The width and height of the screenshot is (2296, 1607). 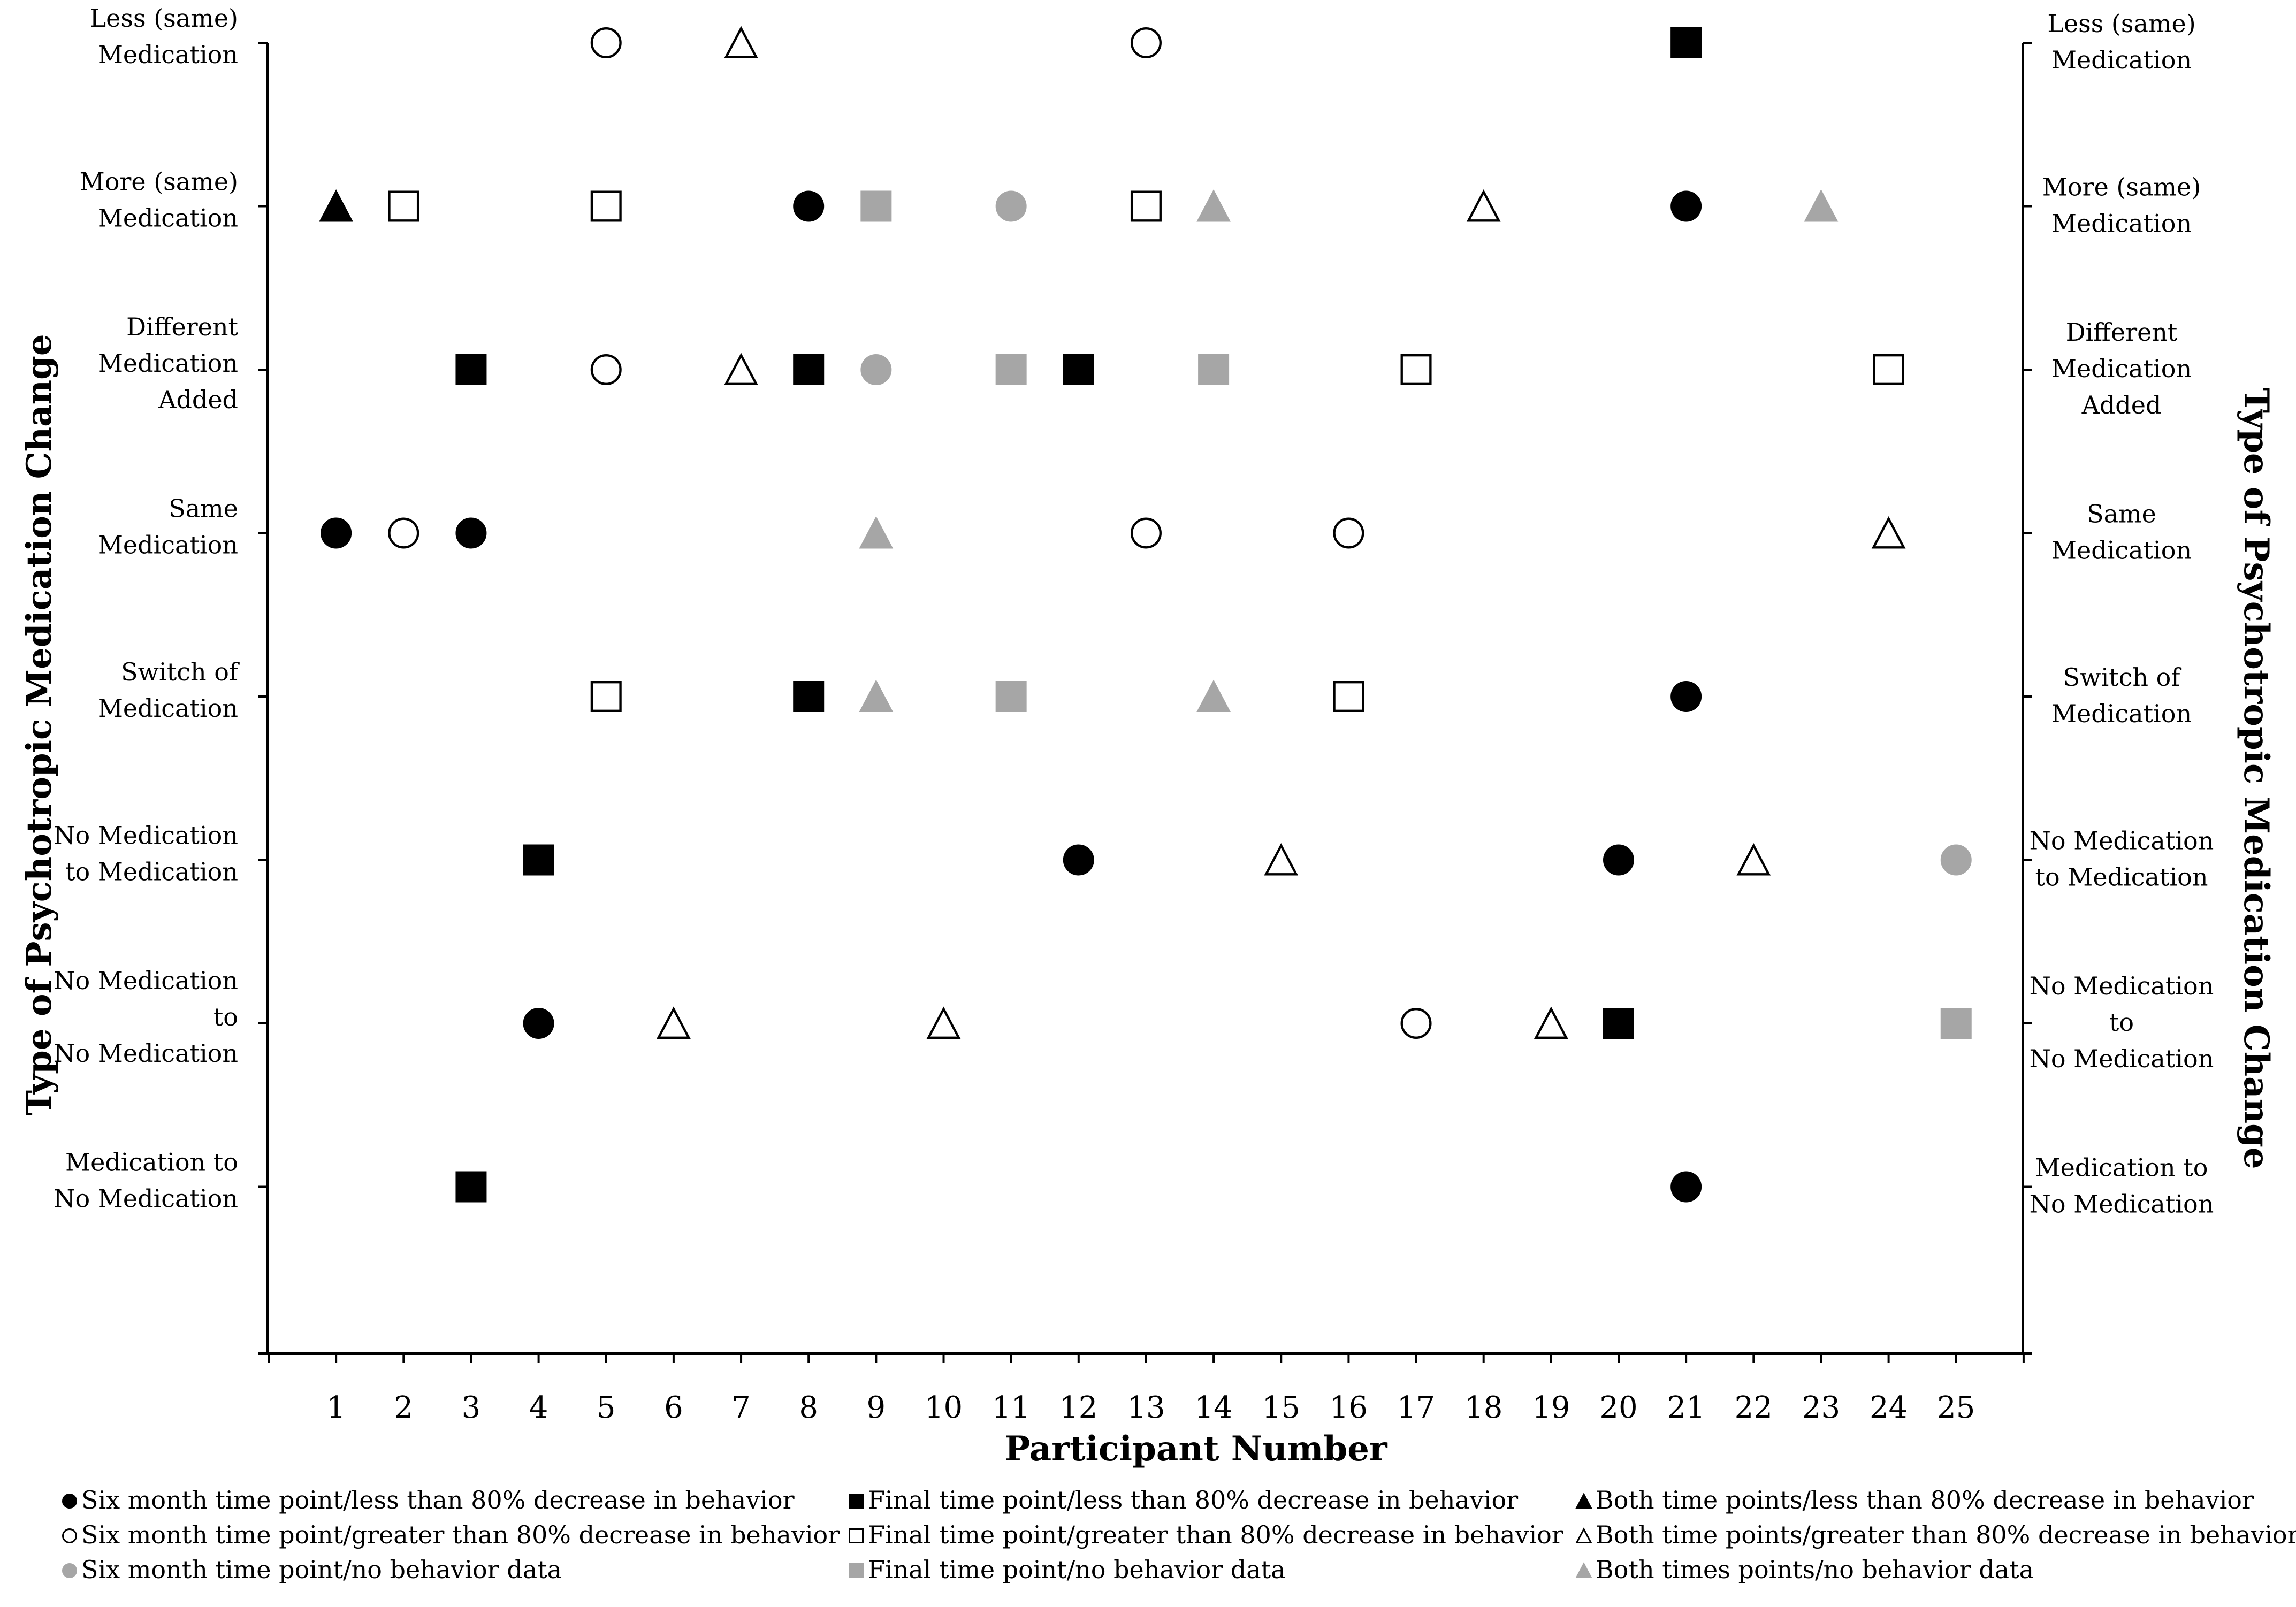 I want to click on y-category-label-left: More (same), so click(x=159, y=181).